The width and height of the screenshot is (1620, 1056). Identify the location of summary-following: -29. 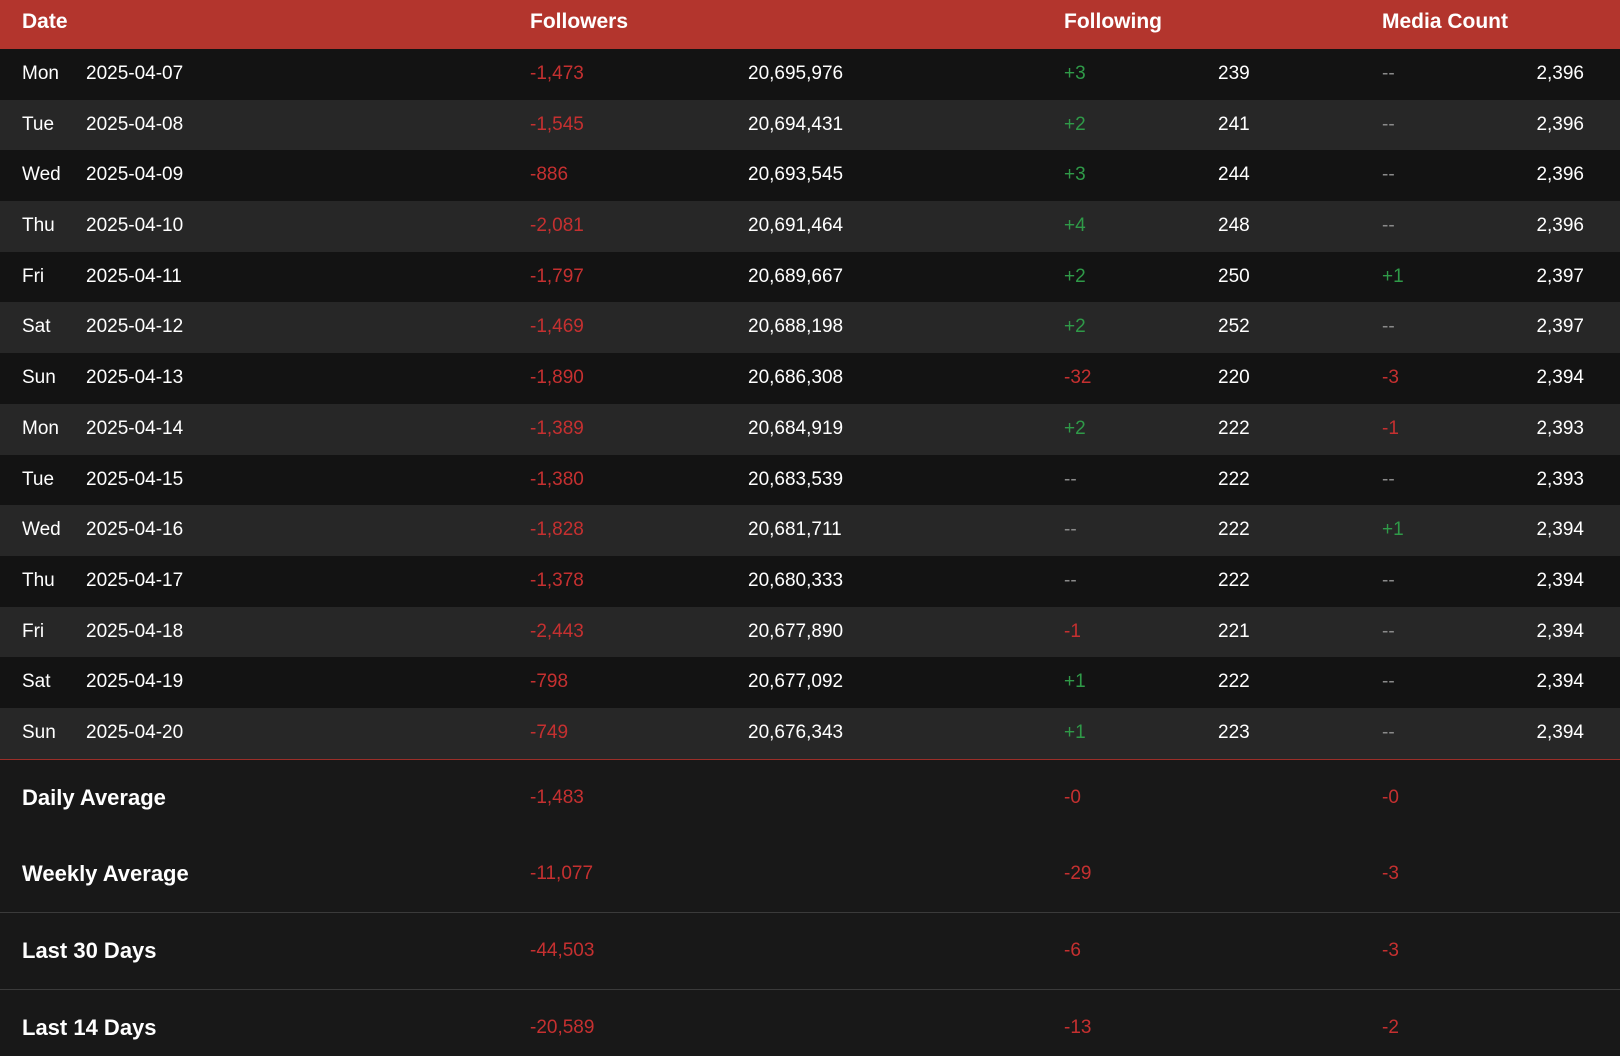
(1078, 873).